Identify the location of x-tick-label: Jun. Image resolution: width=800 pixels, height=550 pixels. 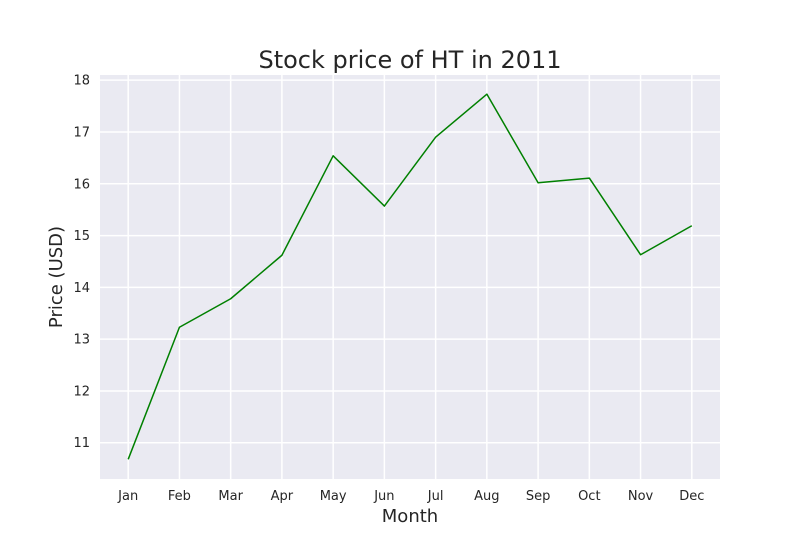
(383, 496).